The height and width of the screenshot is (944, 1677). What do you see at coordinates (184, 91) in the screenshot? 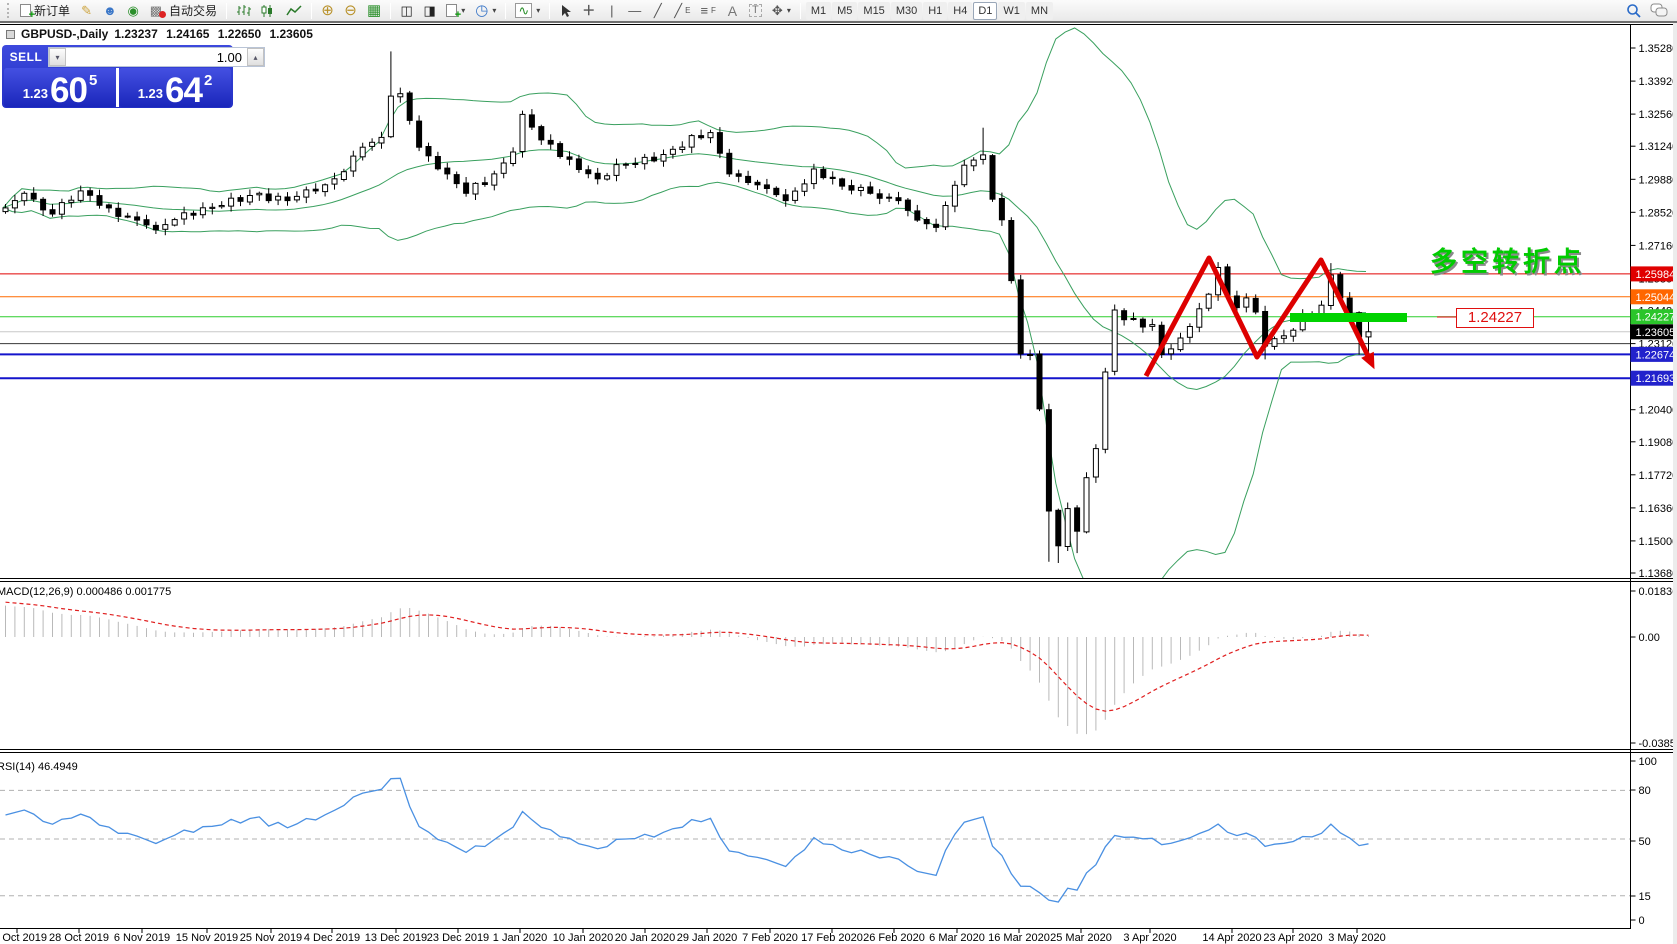
I see `buy-price-pips: 64` at bounding box center [184, 91].